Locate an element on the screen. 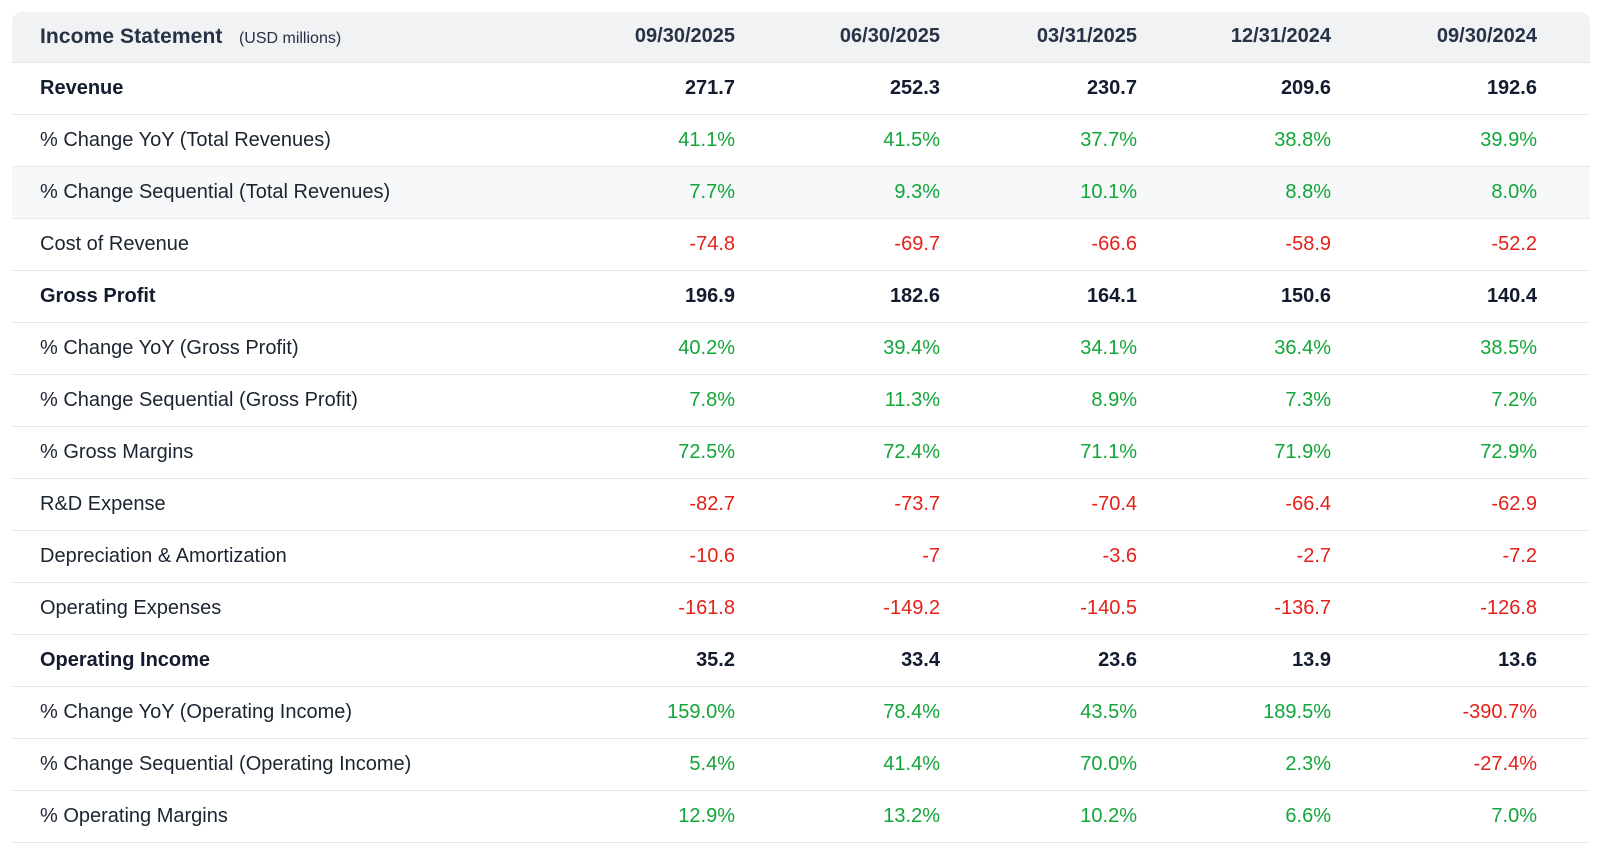  cell-value: 5.4% is located at coordinates (613, 764).